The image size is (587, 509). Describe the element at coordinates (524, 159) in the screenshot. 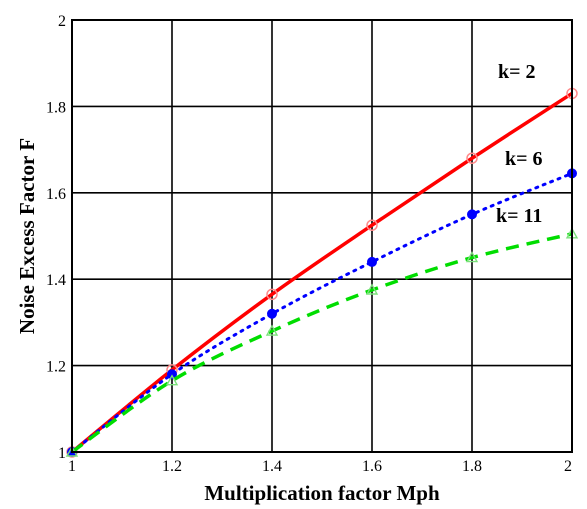

I see `series-label-k6: k= 6` at that location.